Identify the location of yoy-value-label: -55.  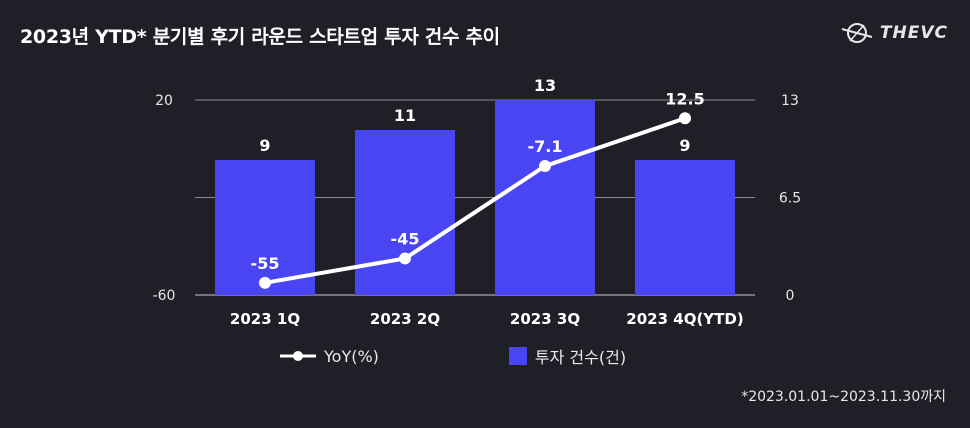
(265, 263).